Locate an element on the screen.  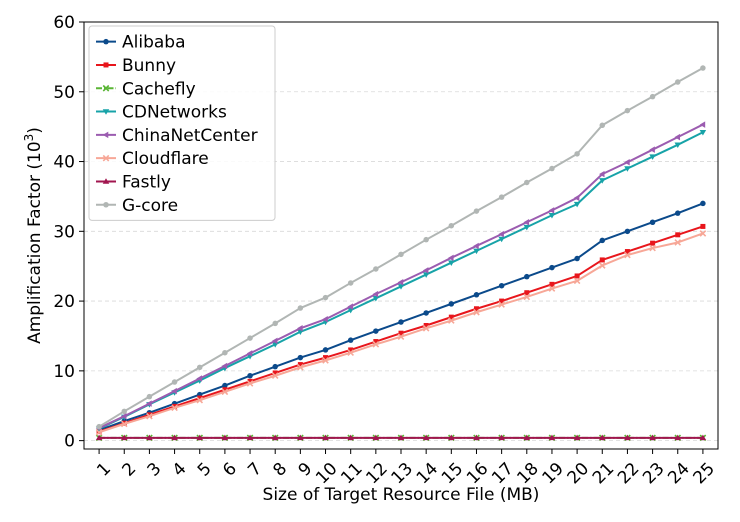
legend-label: Fastly is located at coordinates (146, 182).